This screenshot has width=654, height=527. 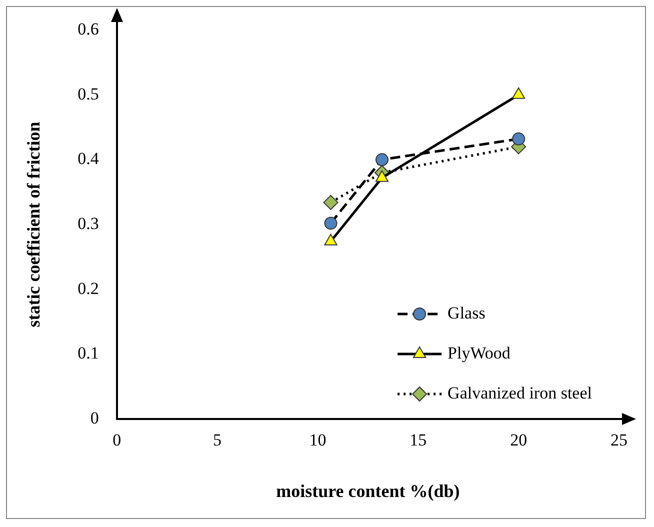 I want to click on x-tick-label: 25, so click(x=619, y=440).